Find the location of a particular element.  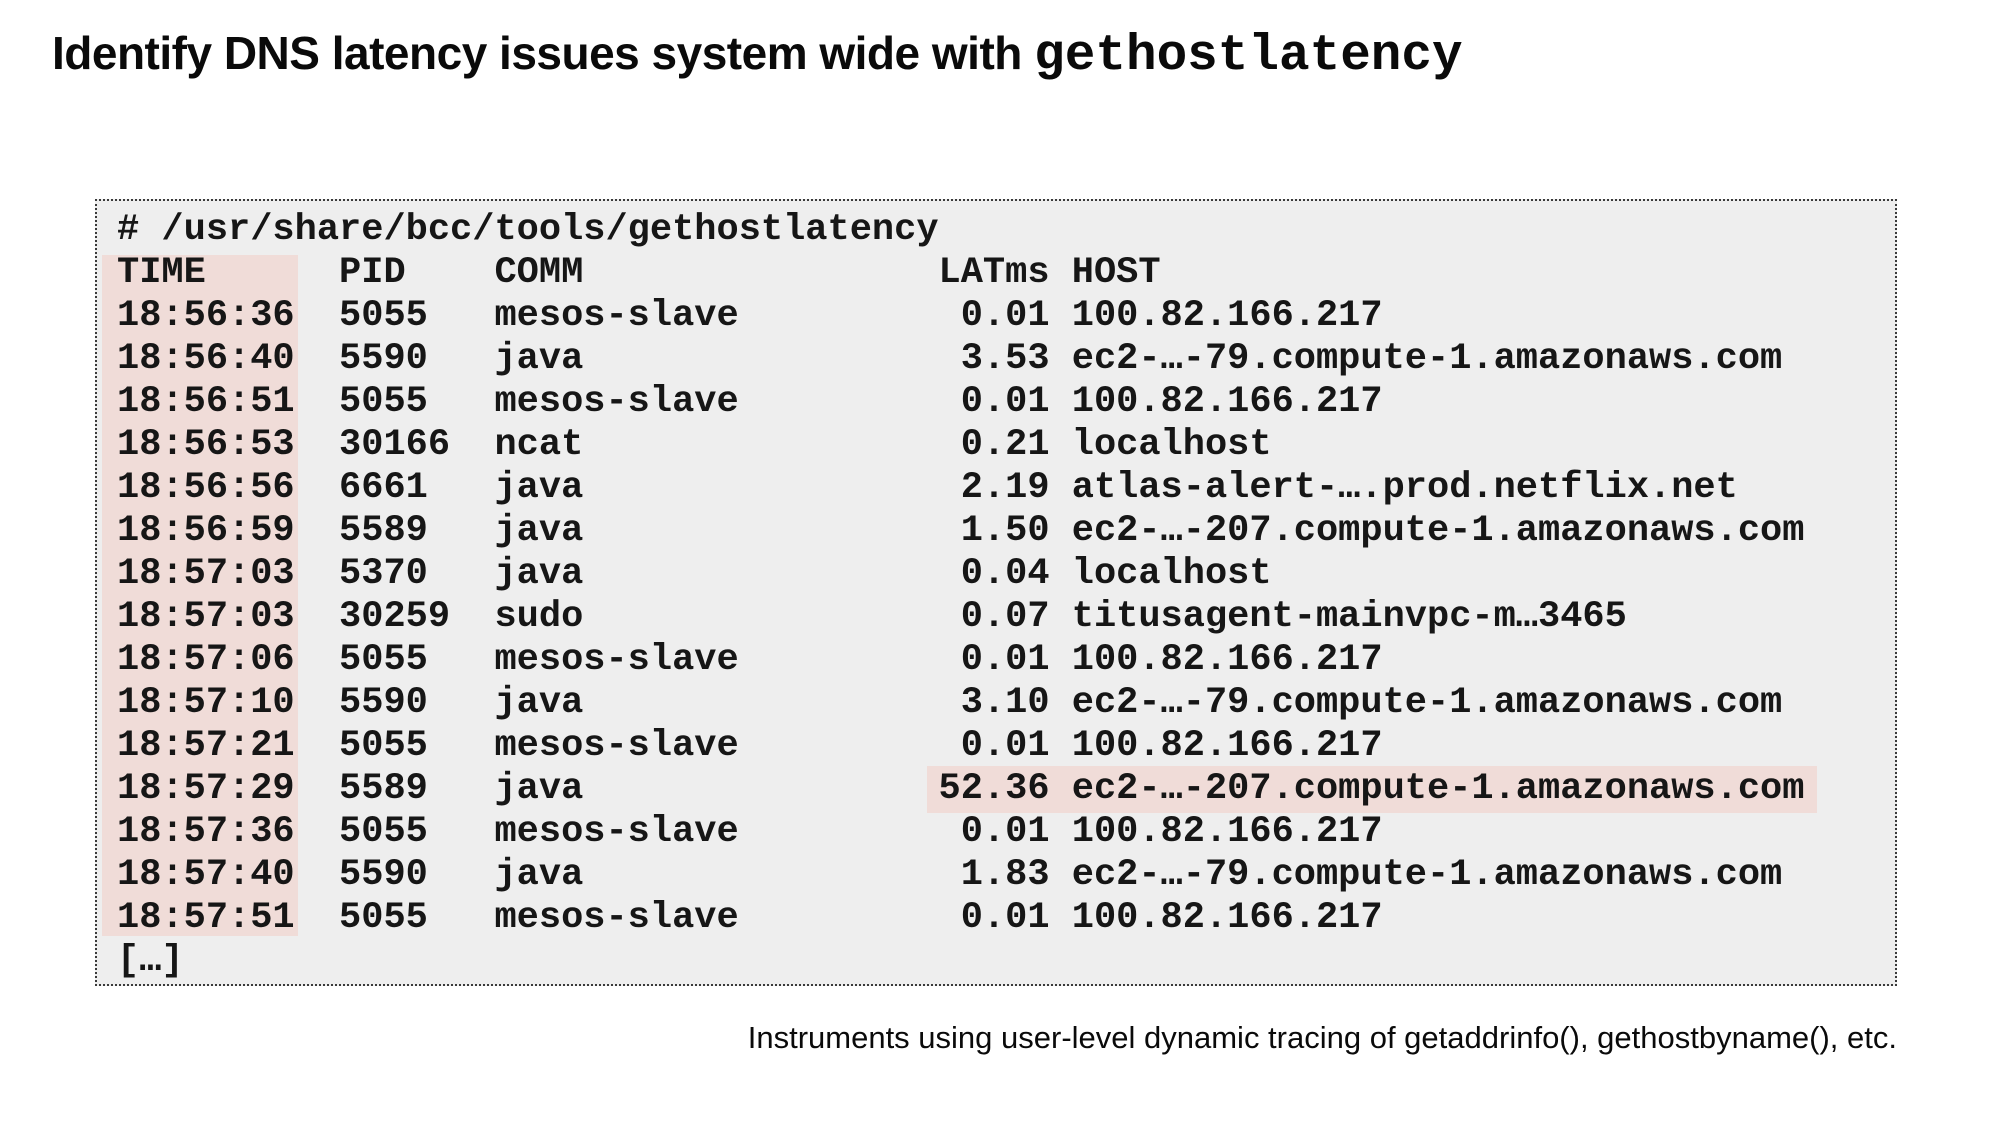

cell-latms: 3.10 is located at coordinates (1005, 703).